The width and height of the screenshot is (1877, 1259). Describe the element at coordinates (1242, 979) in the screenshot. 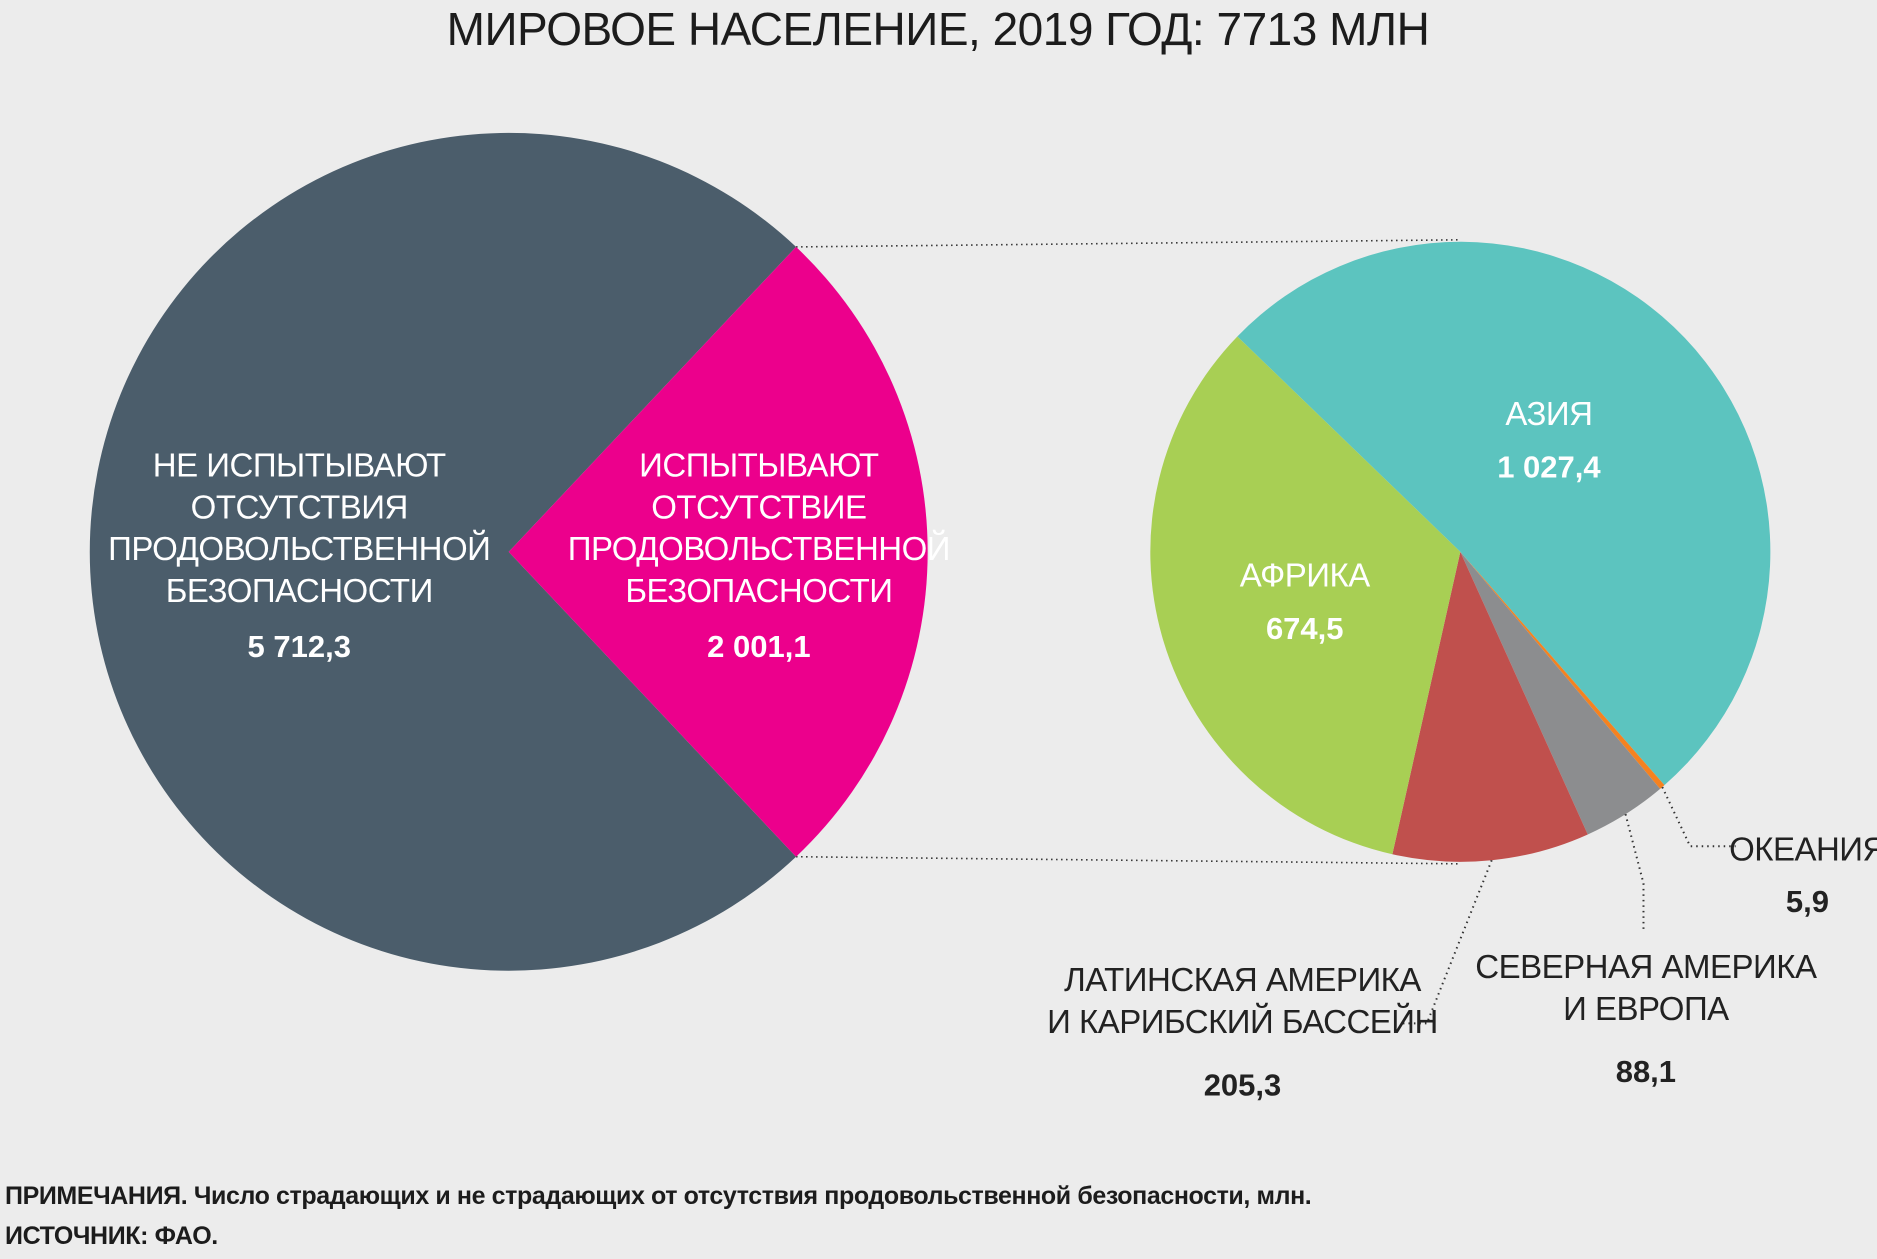

I see `latam-label-line: ЛАТИНСКАЯ АМЕРИКА` at that location.